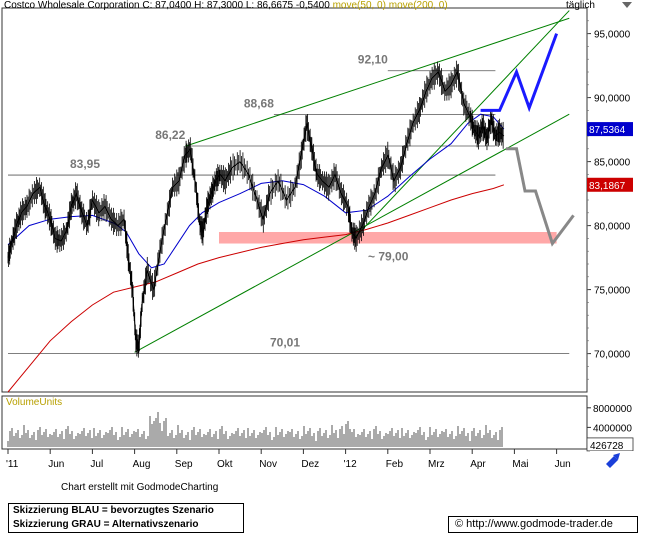  What do you see at coordinates (519, 73) in the screenshot?
I see `blue-scenario-path` at bounding box center [519, 73].